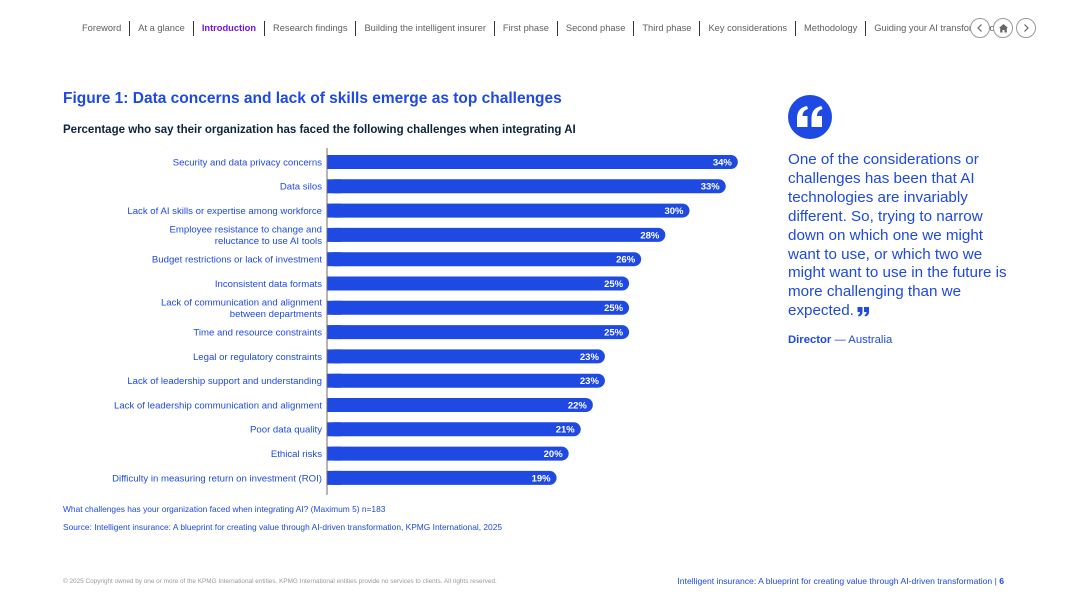  I want to click on category-label: Poor data quality, so click(286, 430).